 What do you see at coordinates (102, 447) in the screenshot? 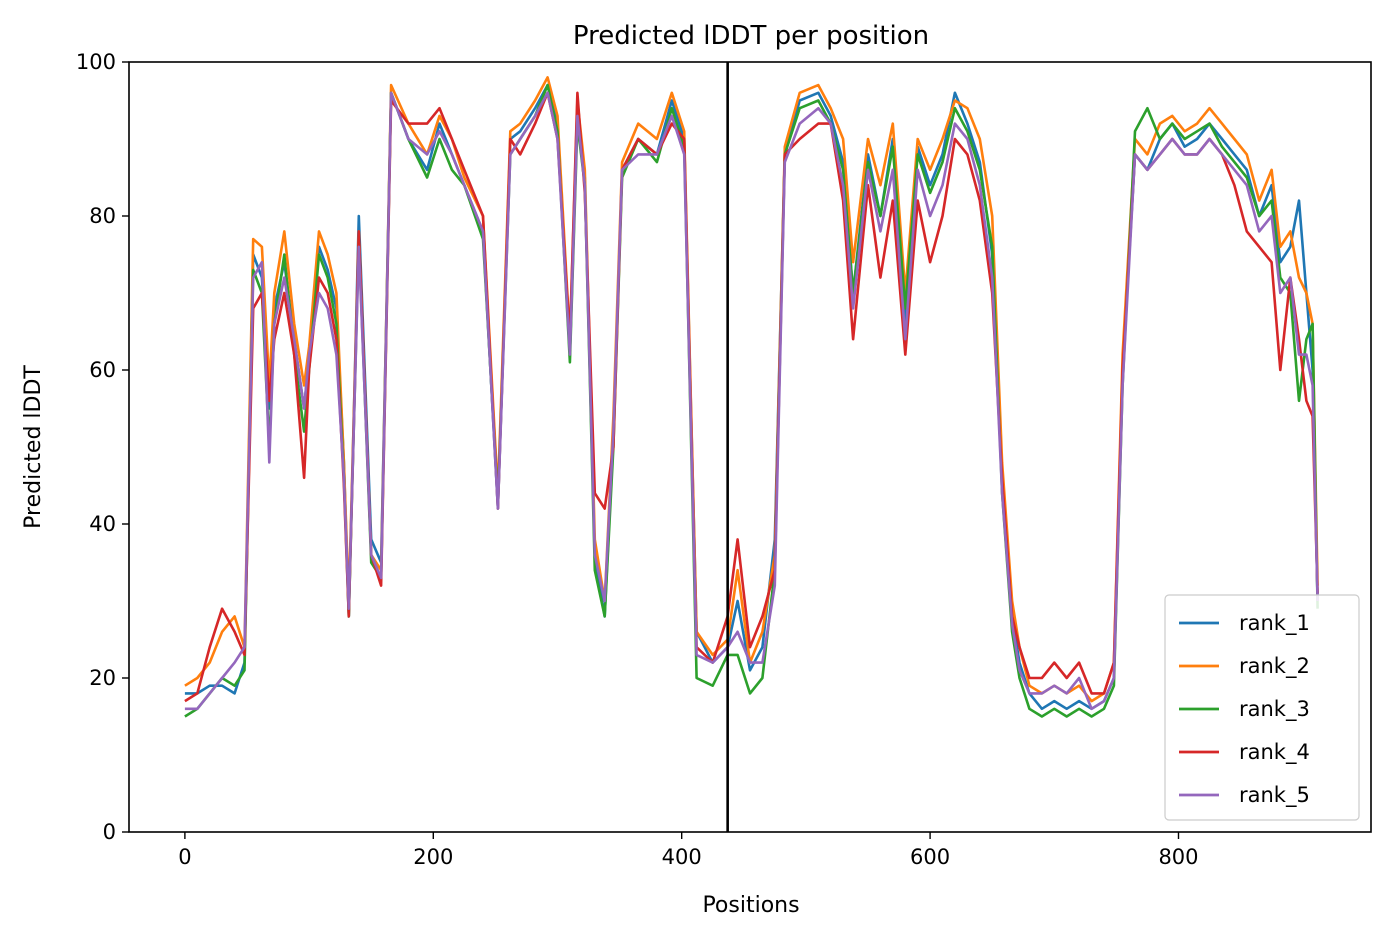
I see `y-axis: 0 20 40 60 80 100` at bounding box center [102, 447].